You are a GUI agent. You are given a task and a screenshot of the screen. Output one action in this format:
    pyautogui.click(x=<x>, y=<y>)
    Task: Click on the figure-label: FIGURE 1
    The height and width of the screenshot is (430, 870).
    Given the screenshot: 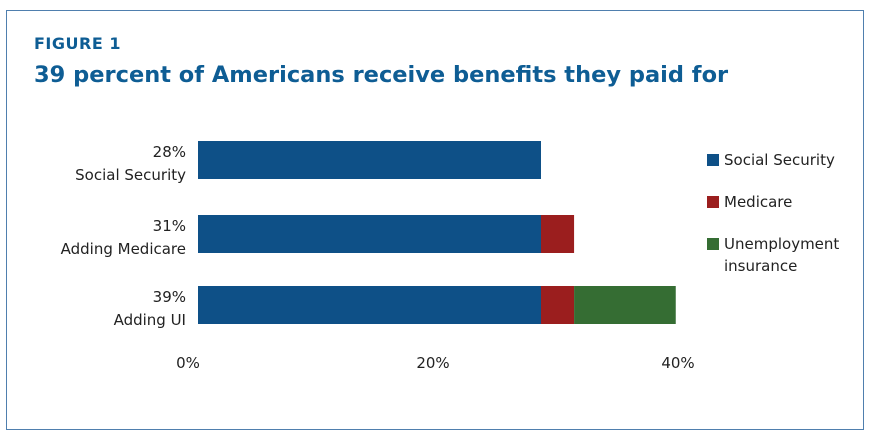 What is the action you would take?
    pyautogui.click(x=77, y=43)
    